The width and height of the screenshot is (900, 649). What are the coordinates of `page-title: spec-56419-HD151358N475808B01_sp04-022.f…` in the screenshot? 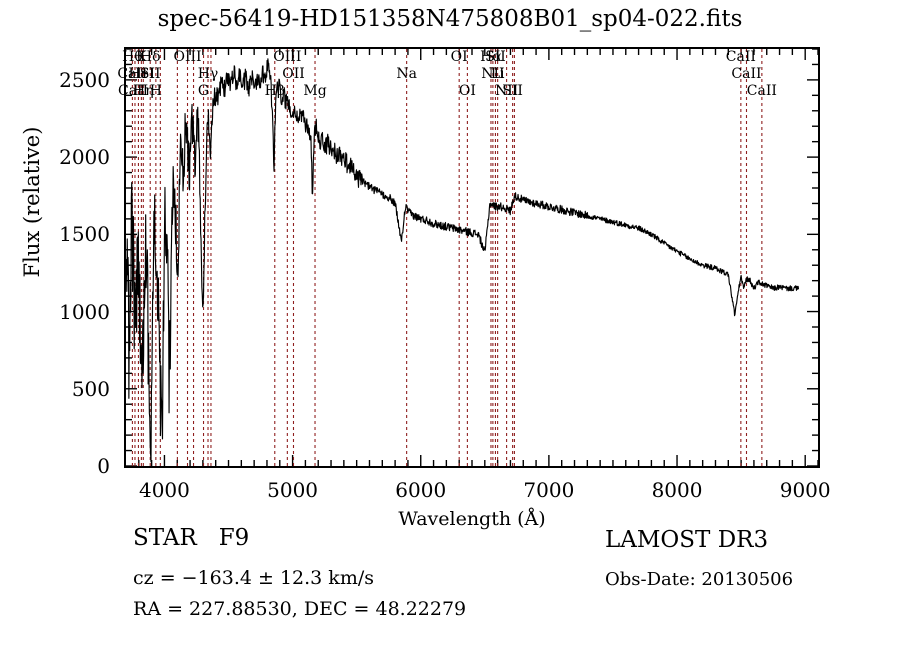 It's located at (450, 19).